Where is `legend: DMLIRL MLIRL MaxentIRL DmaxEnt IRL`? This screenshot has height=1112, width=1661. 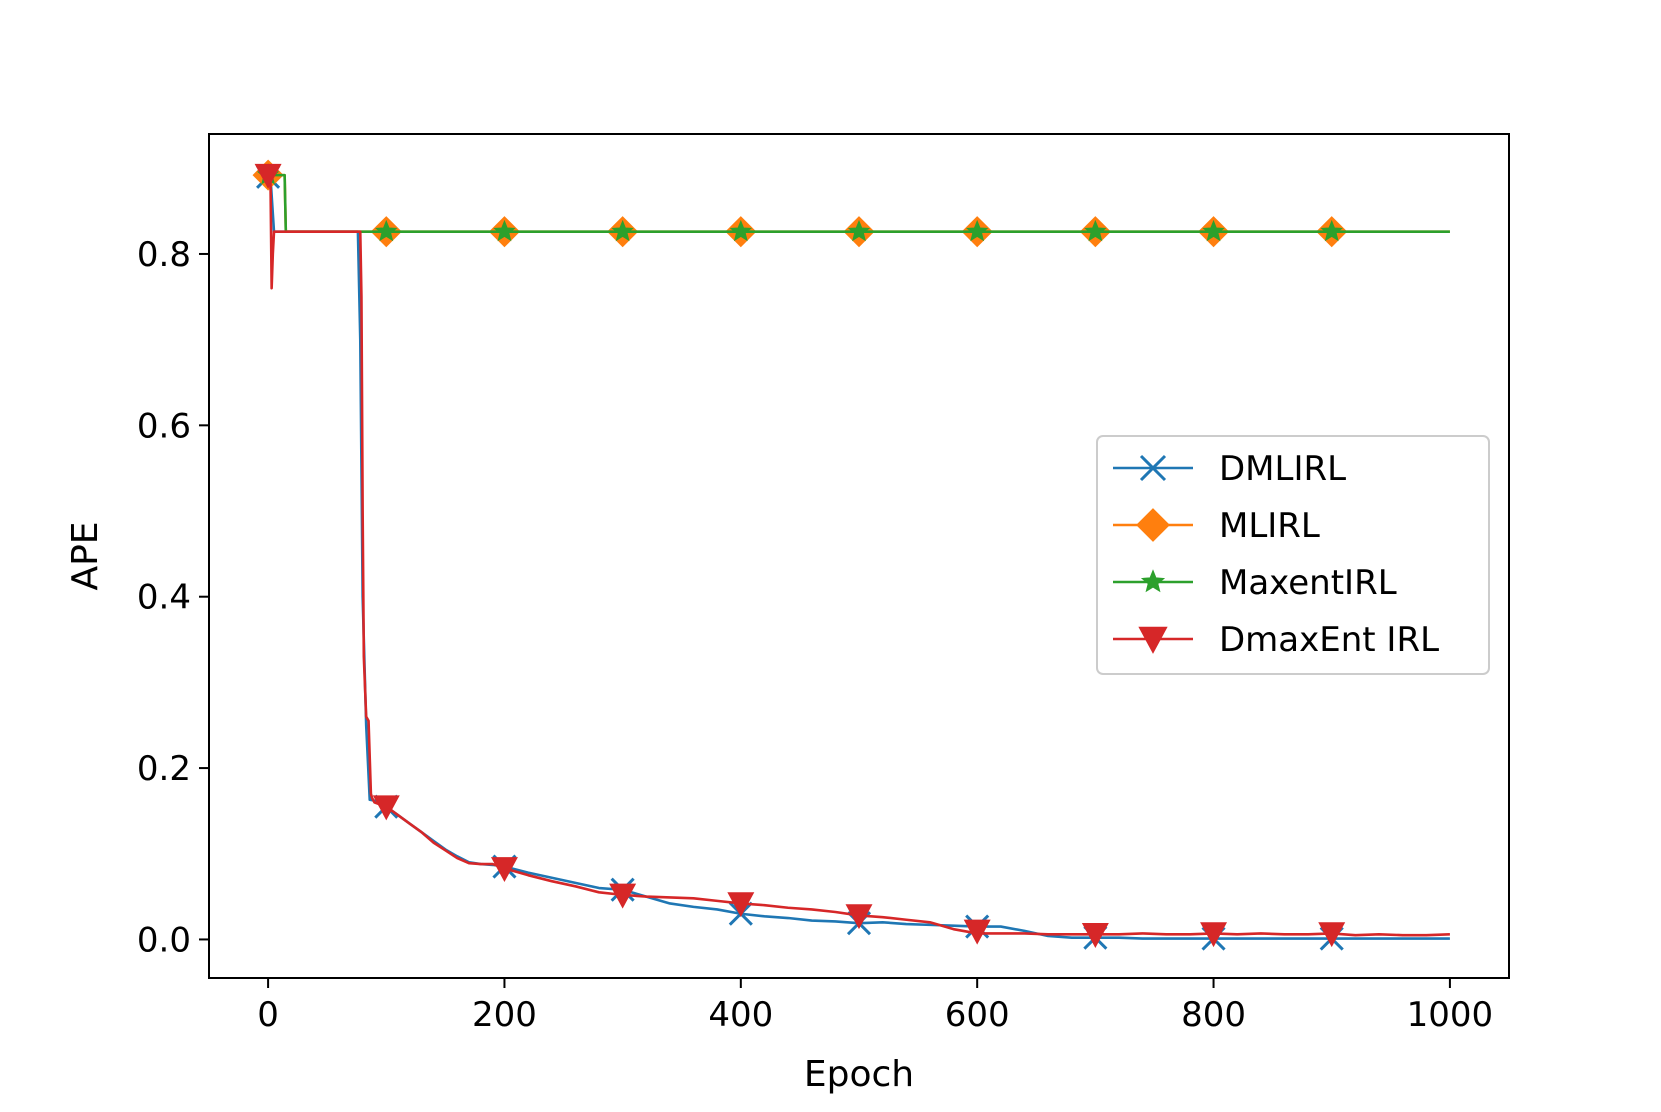
legend: DMLIRL MLIRL MaxentIRL DmaxEnt IRL is located at coordinates (1293, 555).